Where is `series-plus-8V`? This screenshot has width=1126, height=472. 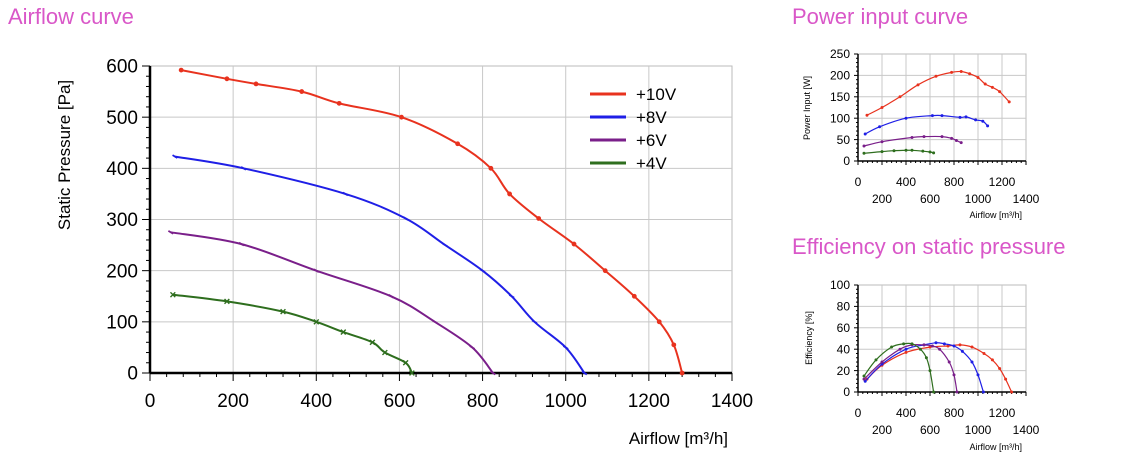 series-plus-8V is located at coordinates (924, 367).